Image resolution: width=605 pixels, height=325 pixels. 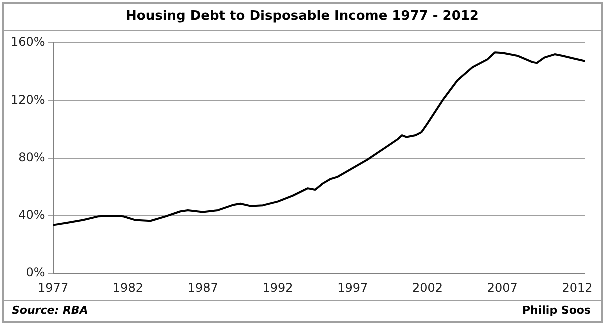 I want to click on x-tick-label: 1982, so click(x=128, y=287).